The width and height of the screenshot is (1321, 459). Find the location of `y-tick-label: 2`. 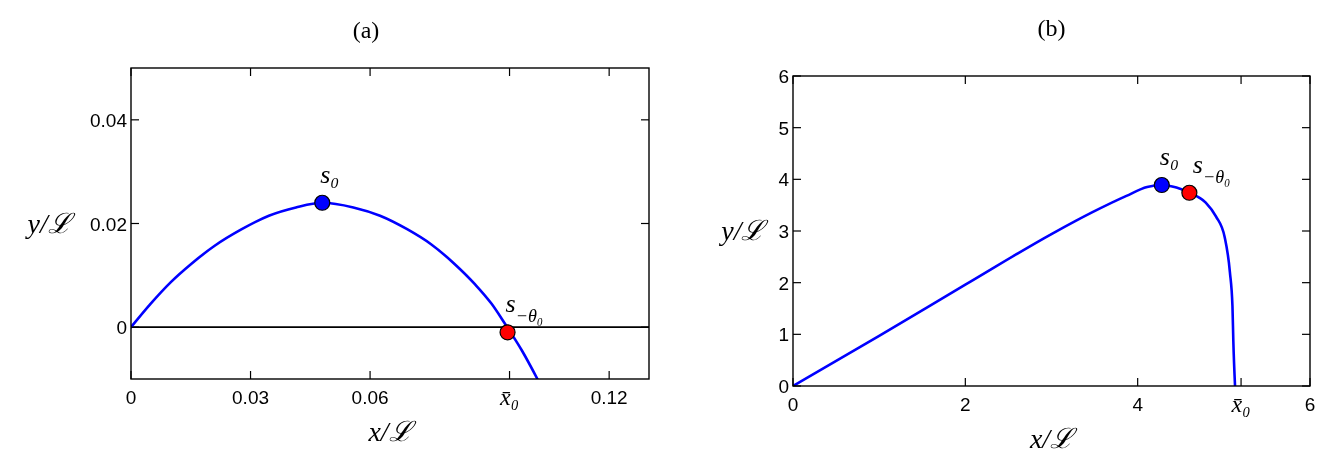

y-tick-label: 2 is located at coordinates (783, 283).